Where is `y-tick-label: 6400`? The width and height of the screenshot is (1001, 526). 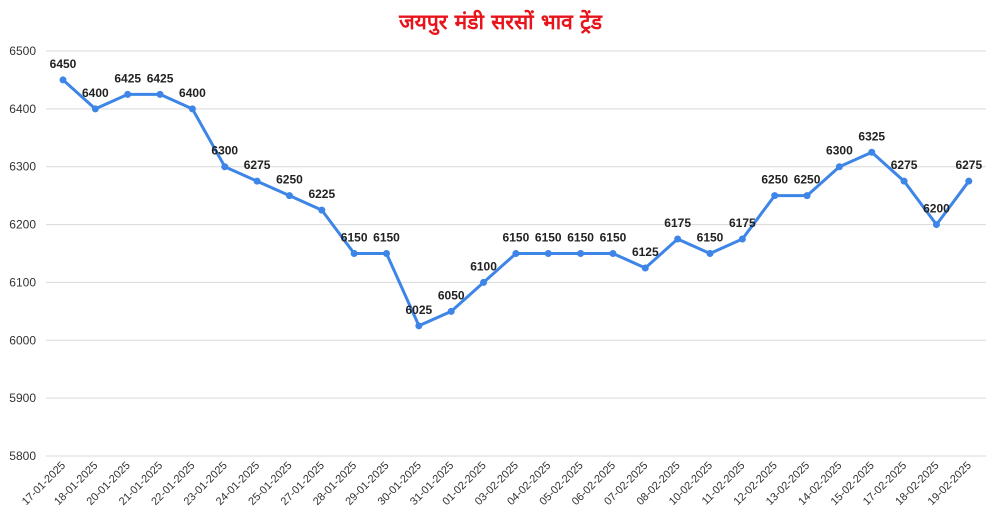 y-tick-label: 6400 is located at coordinates (22, 109).